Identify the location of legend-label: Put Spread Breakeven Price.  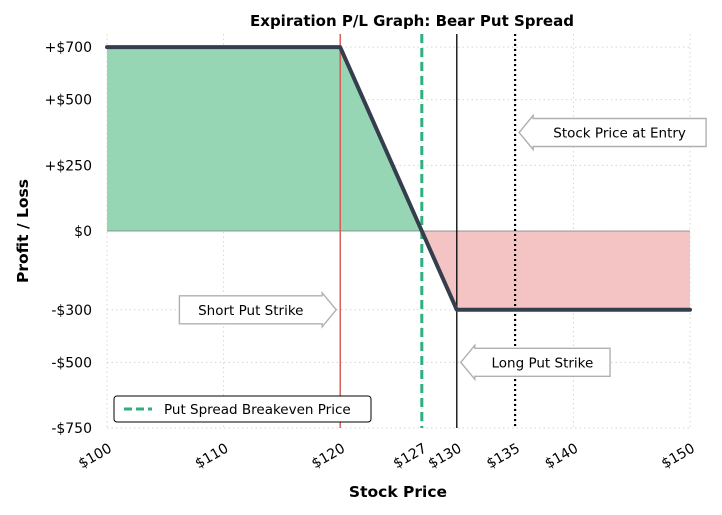
(257, 410).